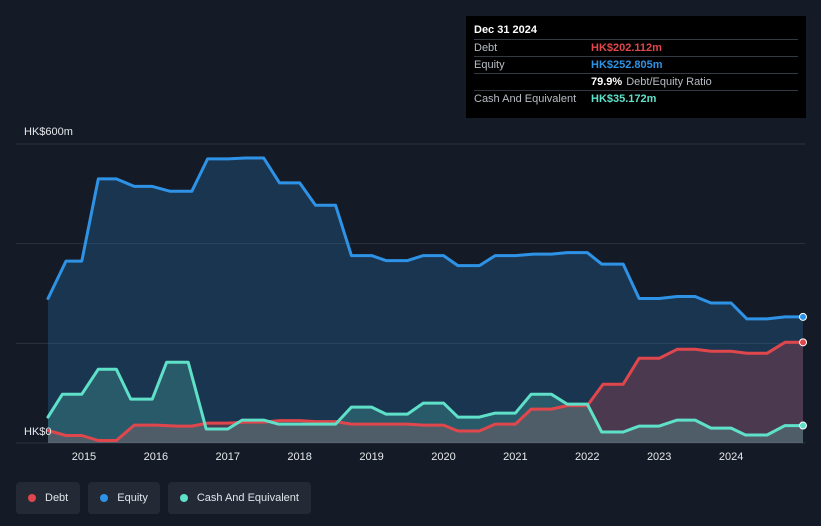 This screenshot has height=526, width=821. What do you see at coordinates (489, 65) in the screenshot?
I see `tooltip-equity-label: Equity` at bounding box center [489, 65].